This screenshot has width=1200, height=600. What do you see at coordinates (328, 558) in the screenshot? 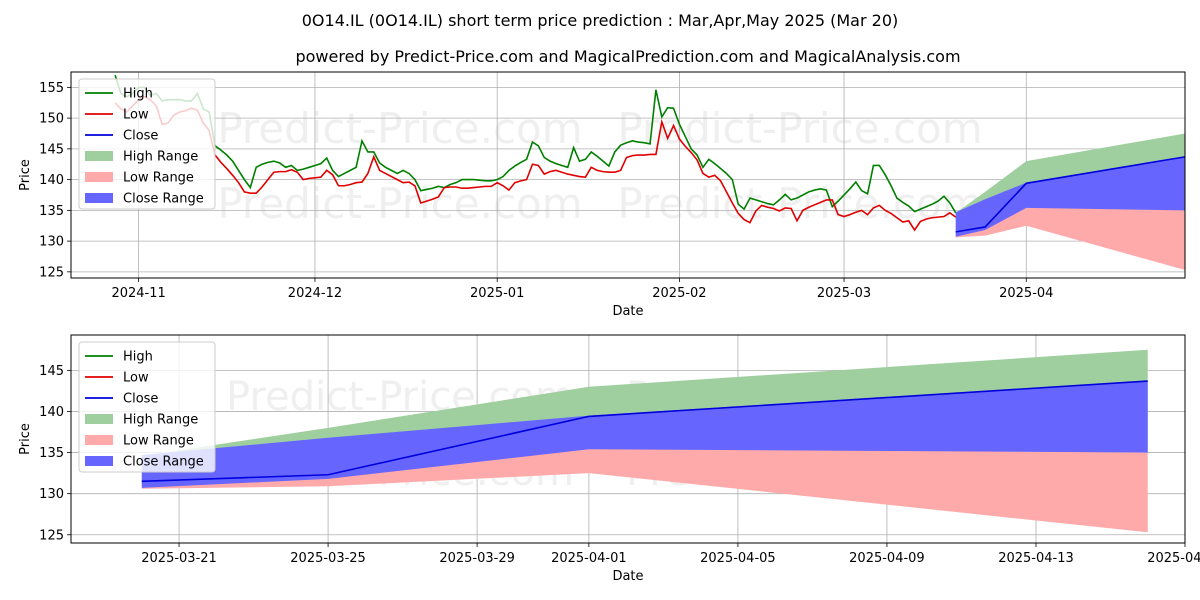
I see `x-tick-label: 2025-03-25` at bounding box center [328, 558].